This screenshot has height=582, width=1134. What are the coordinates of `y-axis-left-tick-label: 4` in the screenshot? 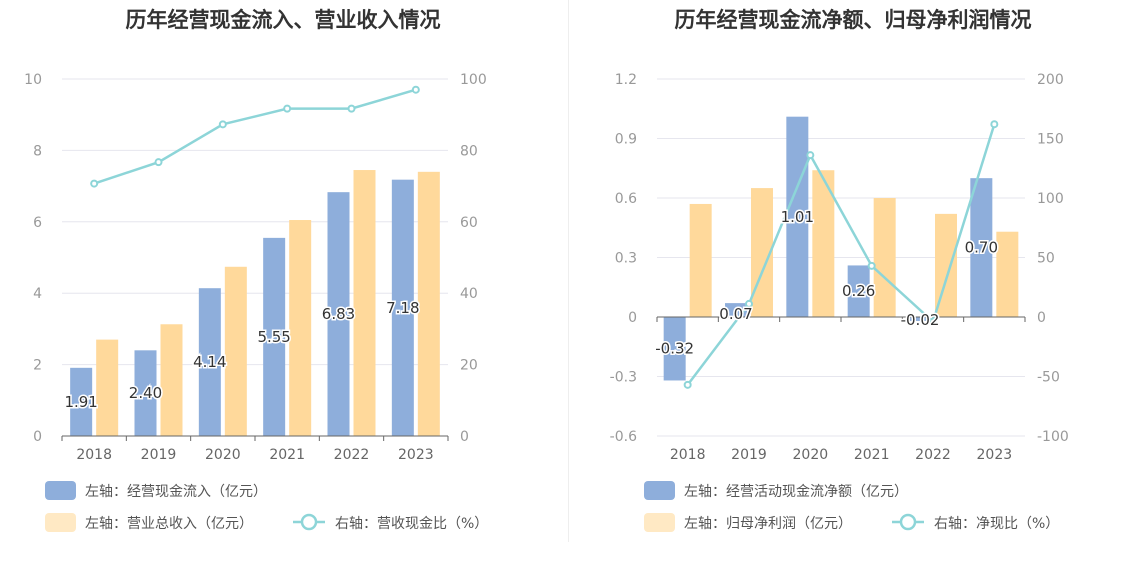 It's located at (37, 294).